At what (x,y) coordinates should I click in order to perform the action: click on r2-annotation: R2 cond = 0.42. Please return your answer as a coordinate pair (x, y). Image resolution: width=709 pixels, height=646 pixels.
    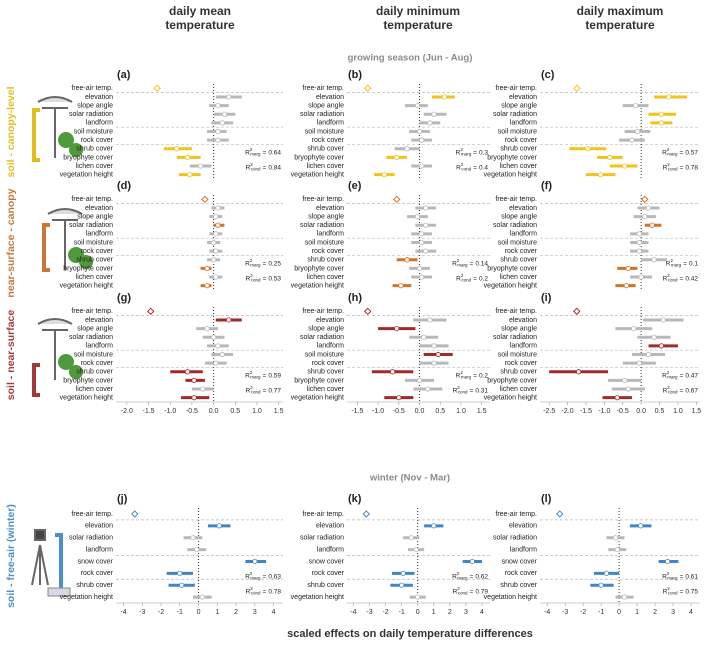
    Looking at the image, I should click on (681, 278).